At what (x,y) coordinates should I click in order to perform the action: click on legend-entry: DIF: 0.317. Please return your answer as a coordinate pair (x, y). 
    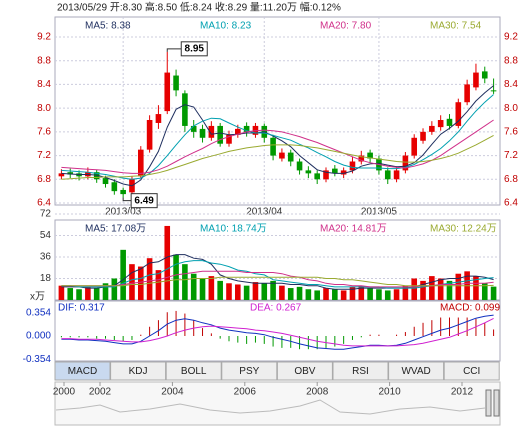
    Looking at the image, I should click on (81, 308).